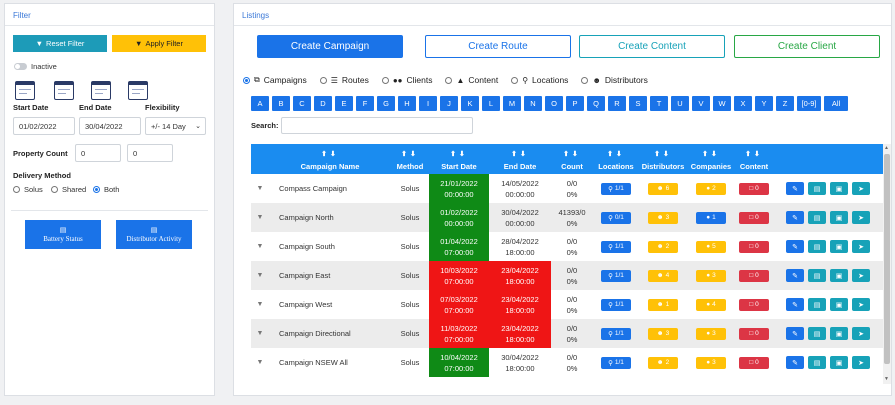  I want to click on letter-filter-button: L, so click(491, 103).